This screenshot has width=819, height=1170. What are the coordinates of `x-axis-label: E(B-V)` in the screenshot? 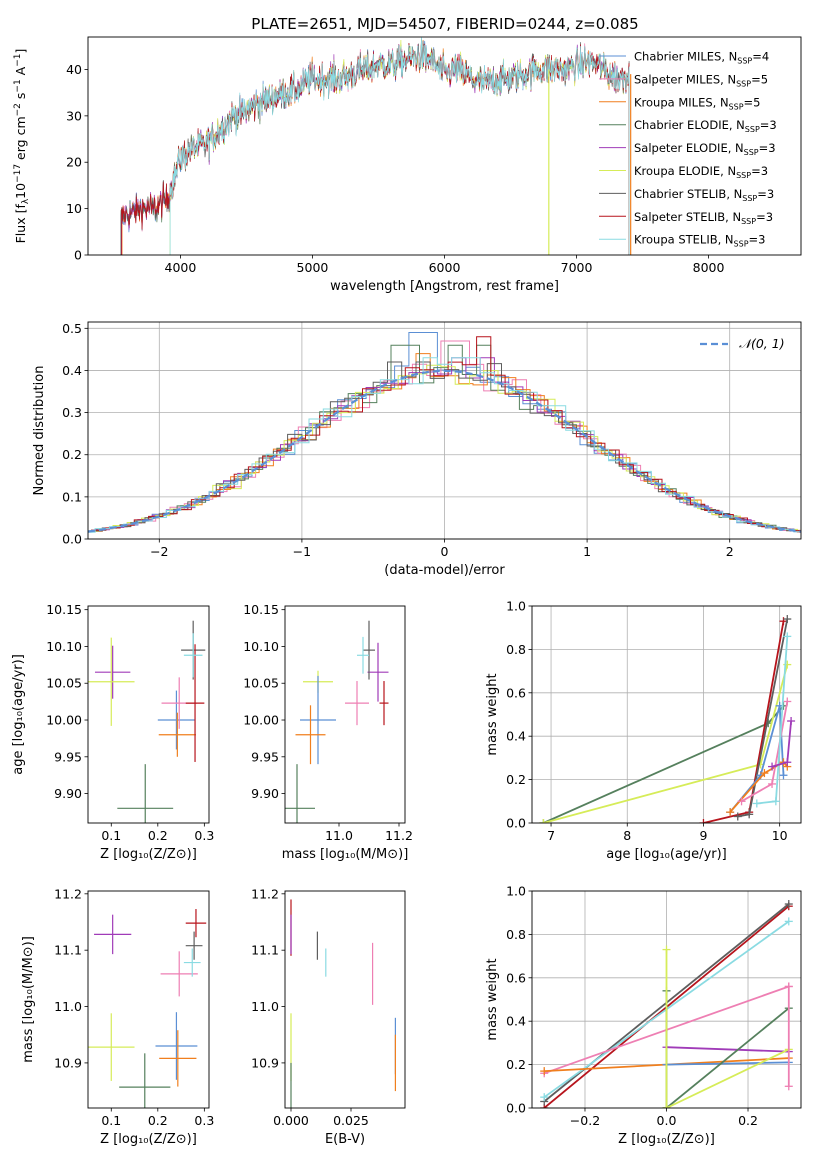 It's located at (345, 1139).